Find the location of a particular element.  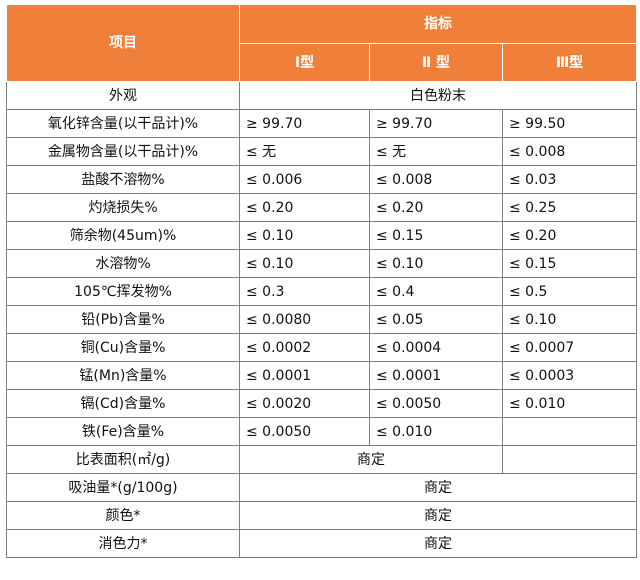

header-index: 指标 is located at coordinates (438, 24).